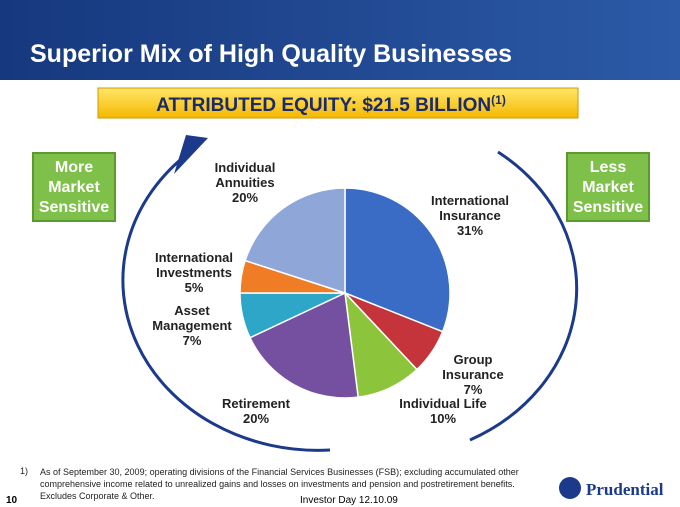 This screenshot has width=680, height=507. Describe the element at coordinates (323, 105) in the screenshot. I see `subtitle: ATTRIBUTED EQUITY: $21.5 BILLION` at that location.